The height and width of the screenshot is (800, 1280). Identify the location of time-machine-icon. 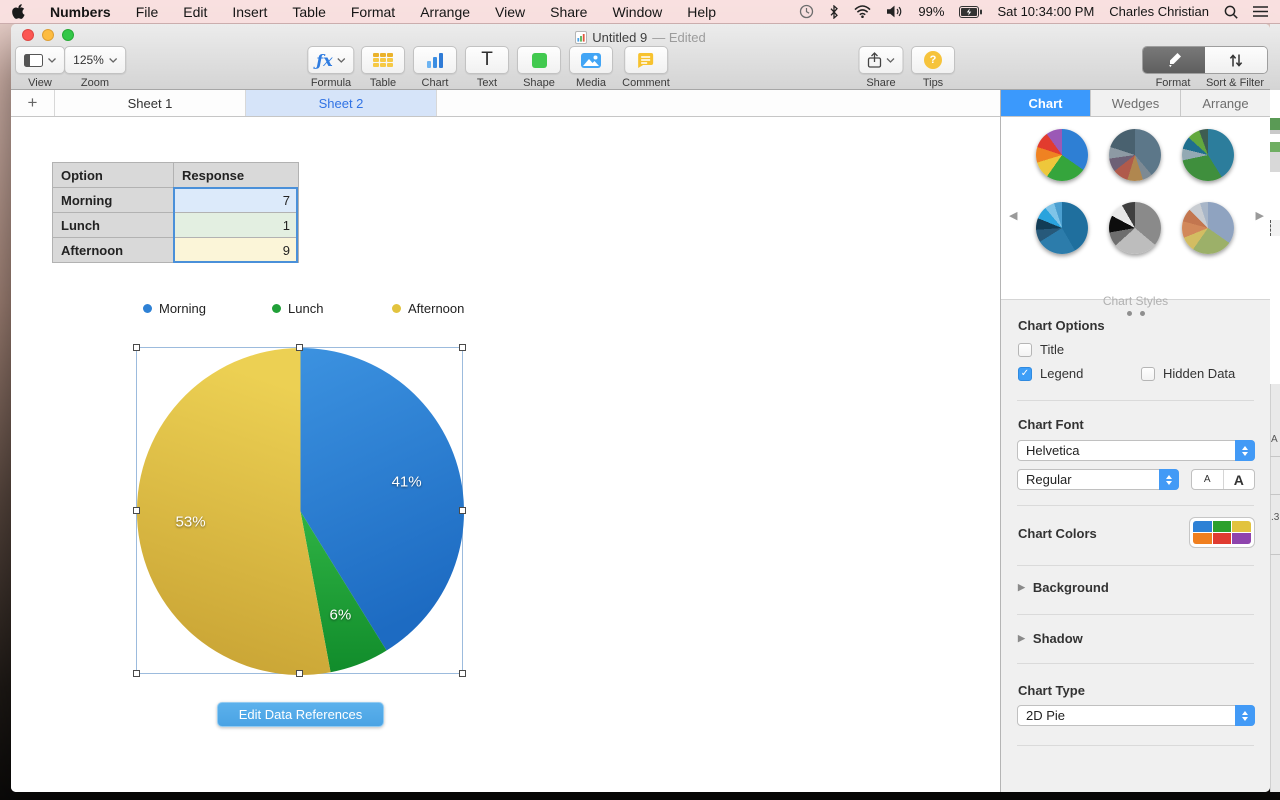
(806, 11).